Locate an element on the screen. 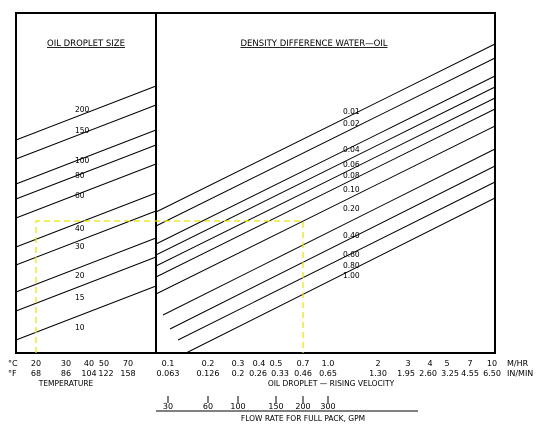 This screenshot has height=438, width=545. droplet-label-150: 150 is located at coordinates (82, 130).